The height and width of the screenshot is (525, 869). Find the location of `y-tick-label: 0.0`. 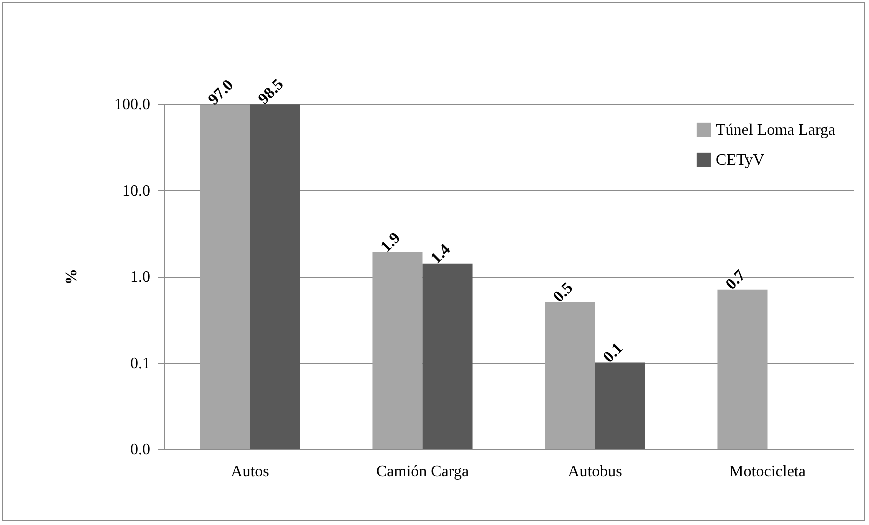

y-tick-label: 0.0 is located at coordinates (140, 450).